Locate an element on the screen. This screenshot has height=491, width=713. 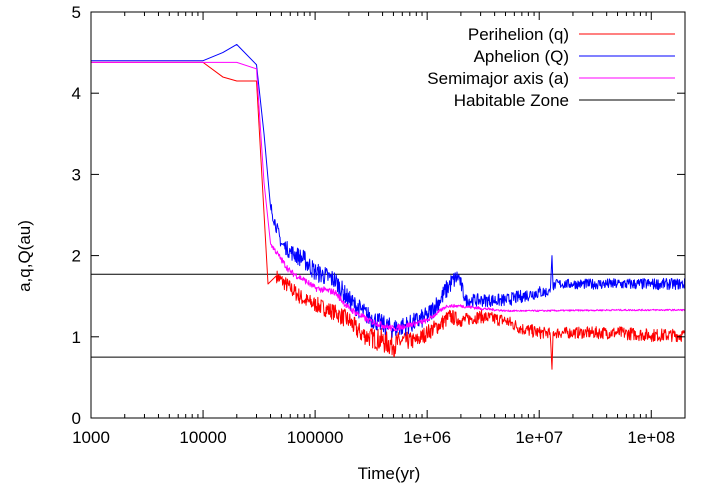
x-tick-label: 1e+07 is located at coordinates (539, 437).